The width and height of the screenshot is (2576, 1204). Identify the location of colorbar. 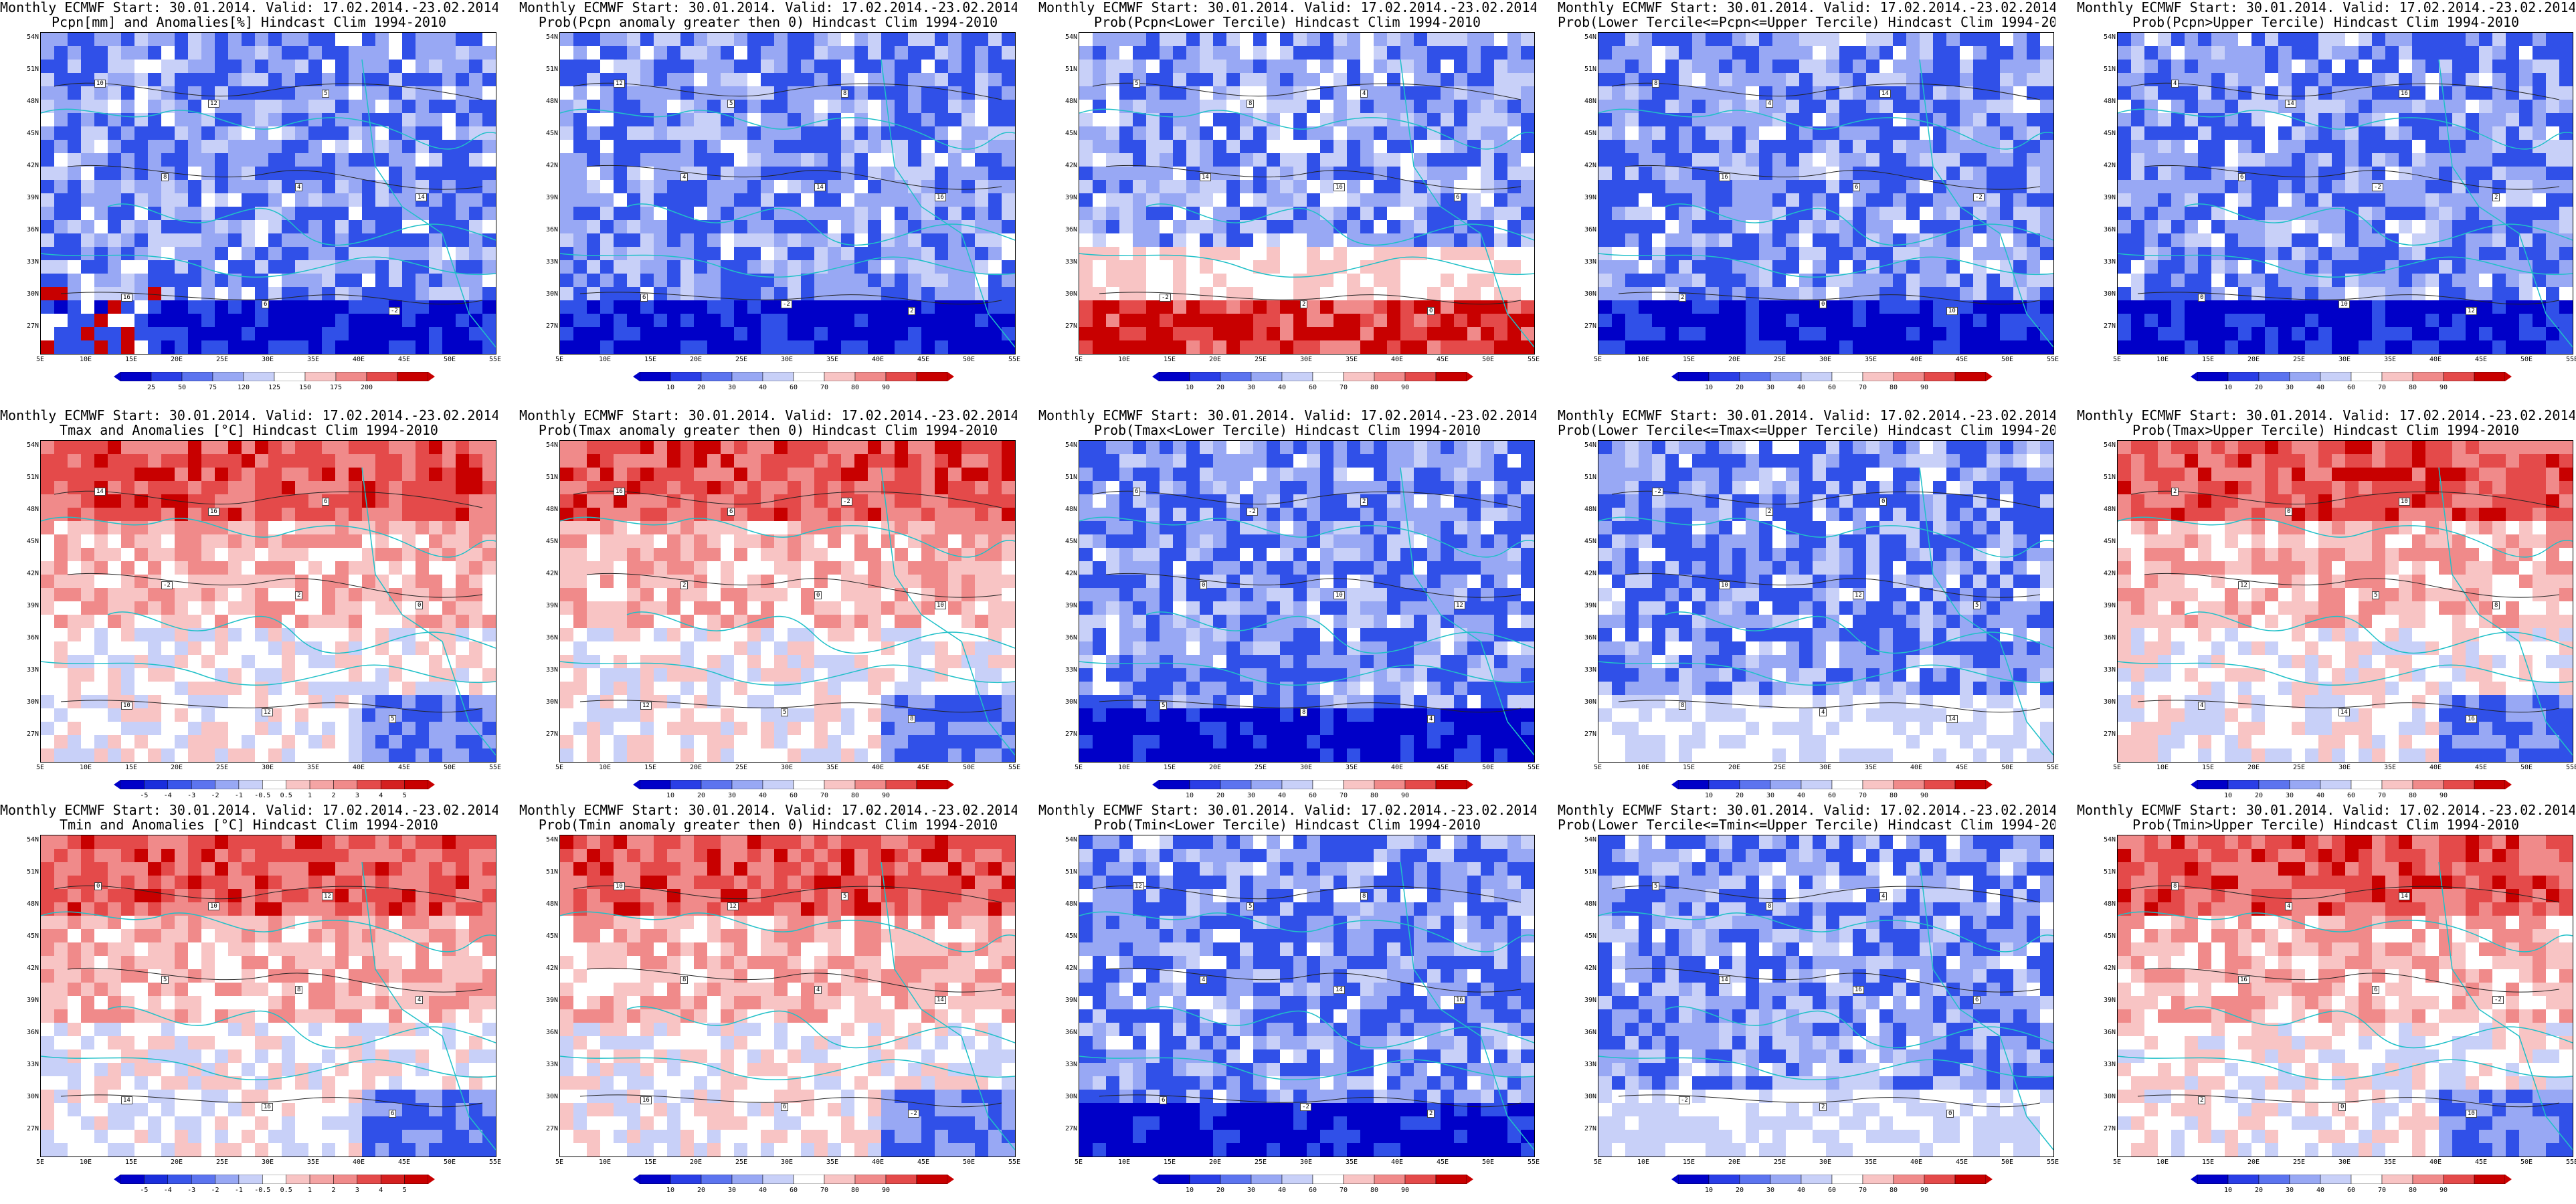
(2351, 376).